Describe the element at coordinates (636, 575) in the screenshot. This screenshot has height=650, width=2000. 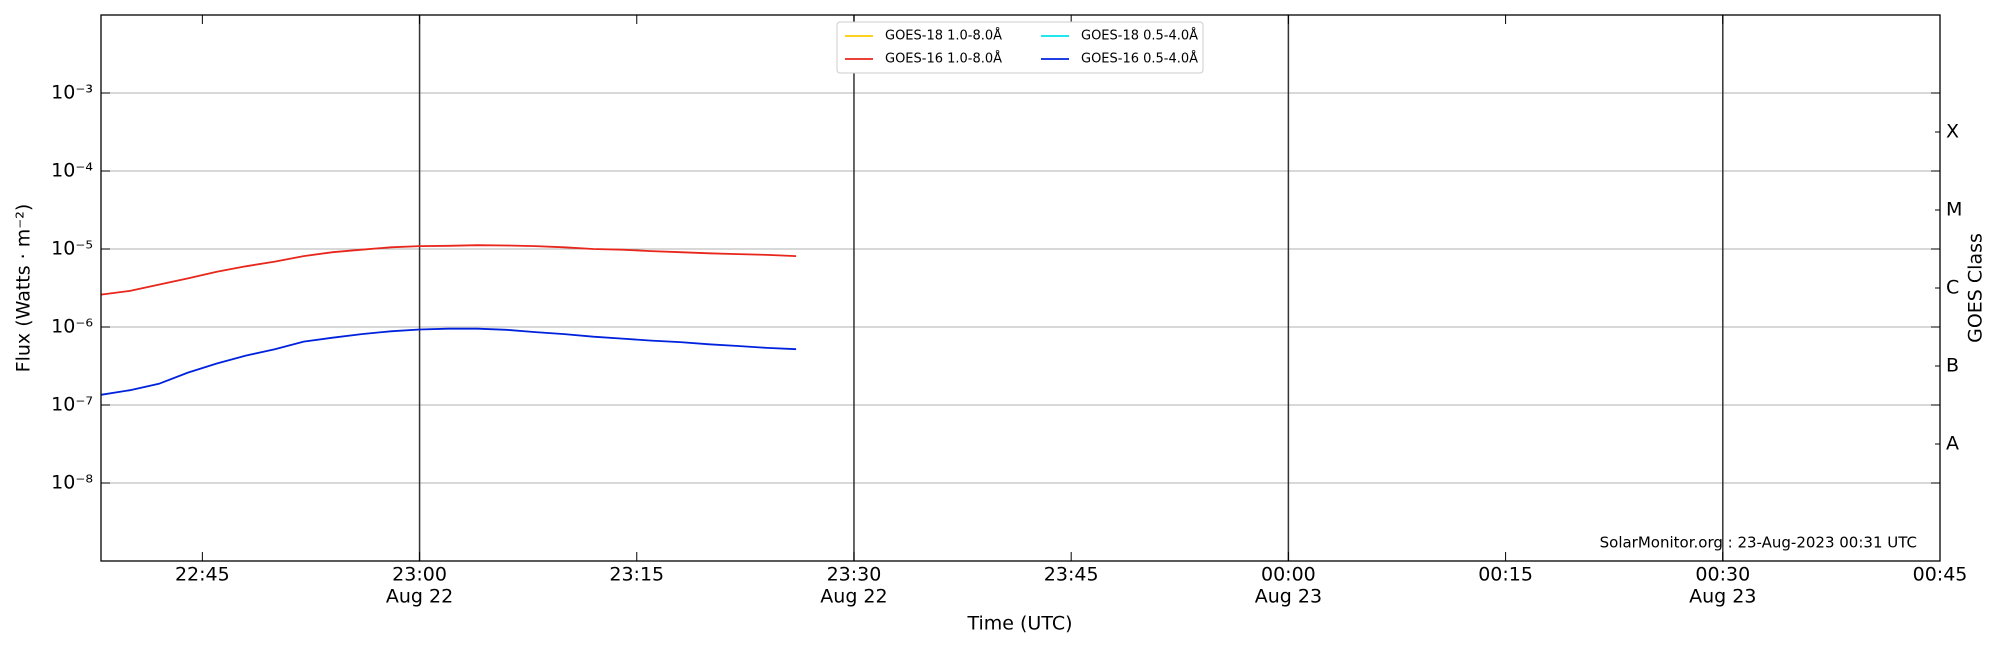
I see `x-tick-label: 23:15` at that location.